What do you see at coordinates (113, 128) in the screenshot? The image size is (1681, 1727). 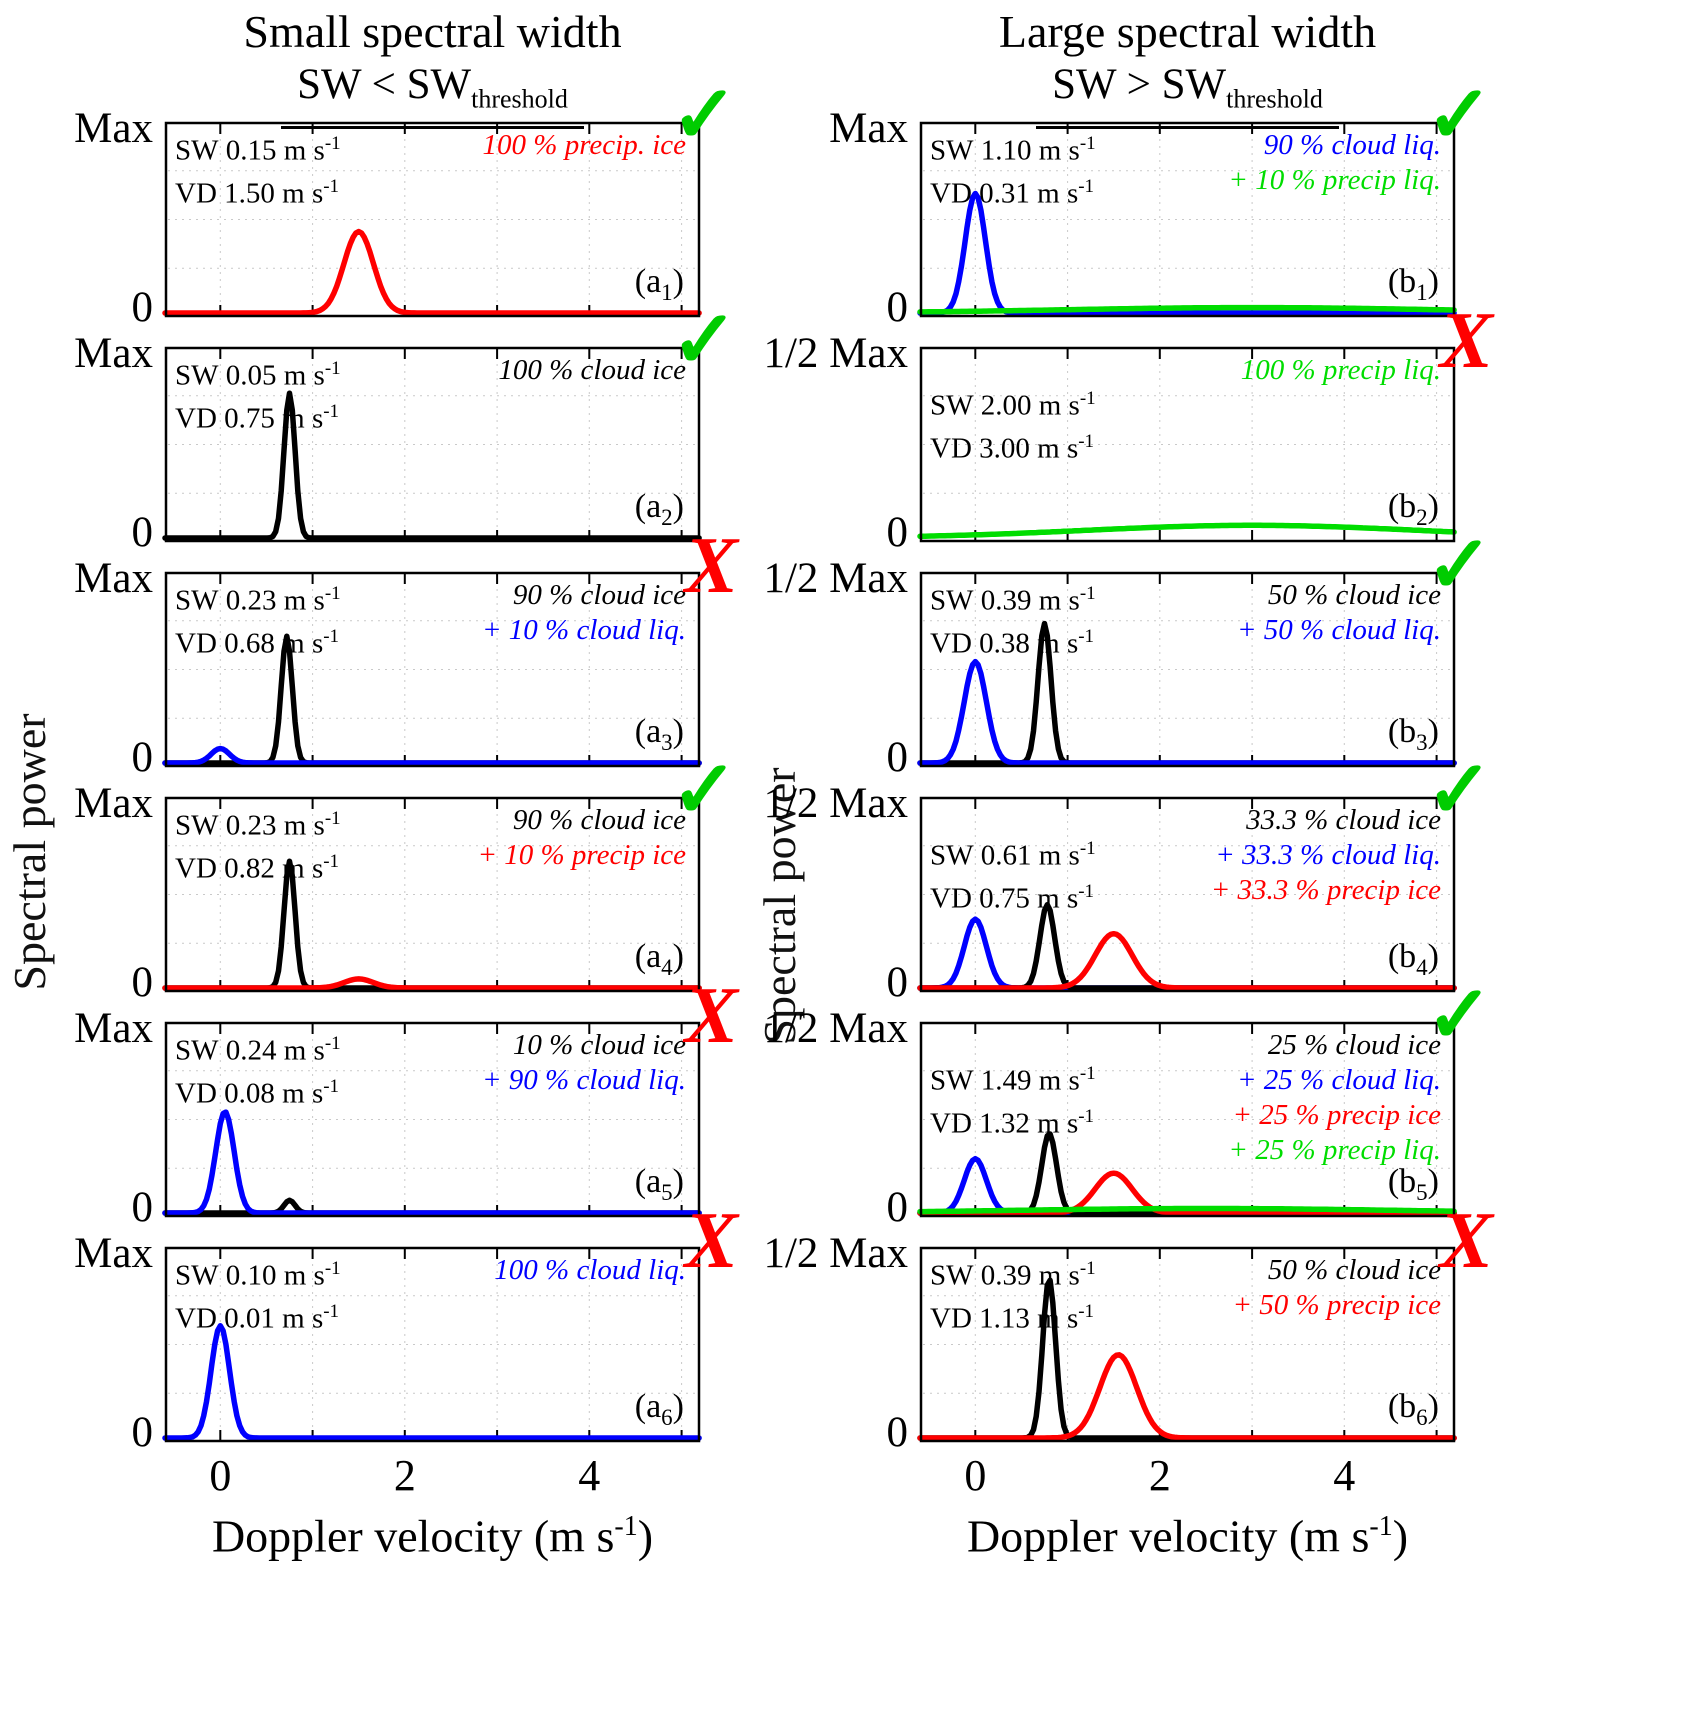 I see `y-max-label-a1: Max` at bounding box center [113, 128].